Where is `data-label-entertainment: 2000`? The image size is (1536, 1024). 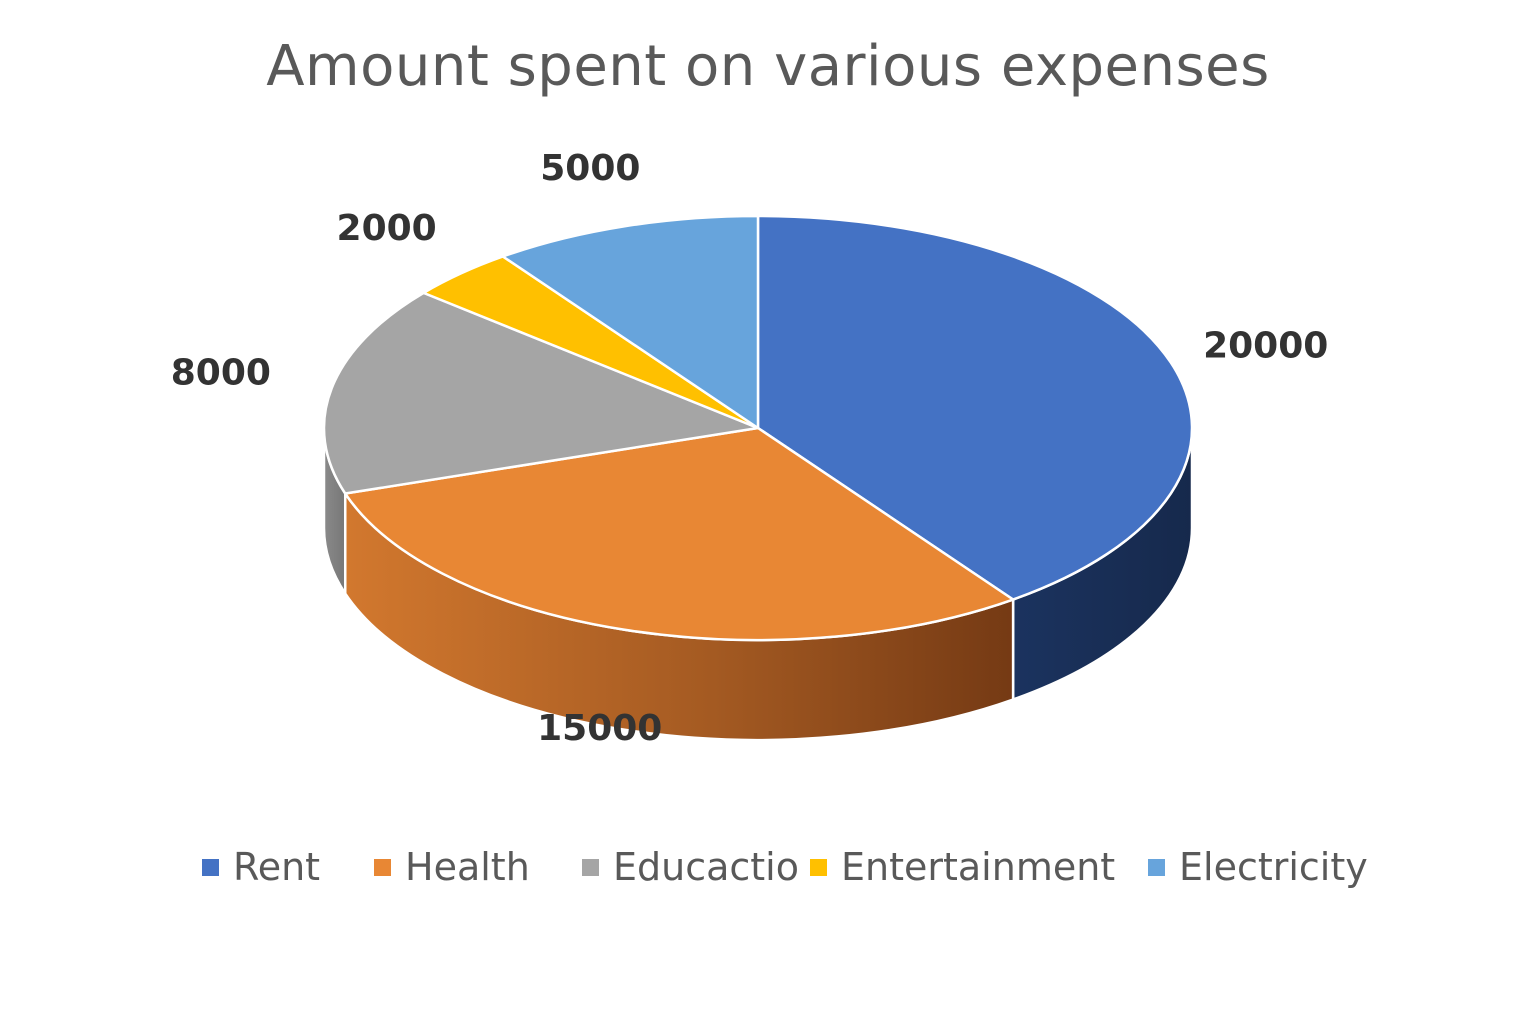
data-label-entertainment: 2000 is located at coordinates (387, 228).